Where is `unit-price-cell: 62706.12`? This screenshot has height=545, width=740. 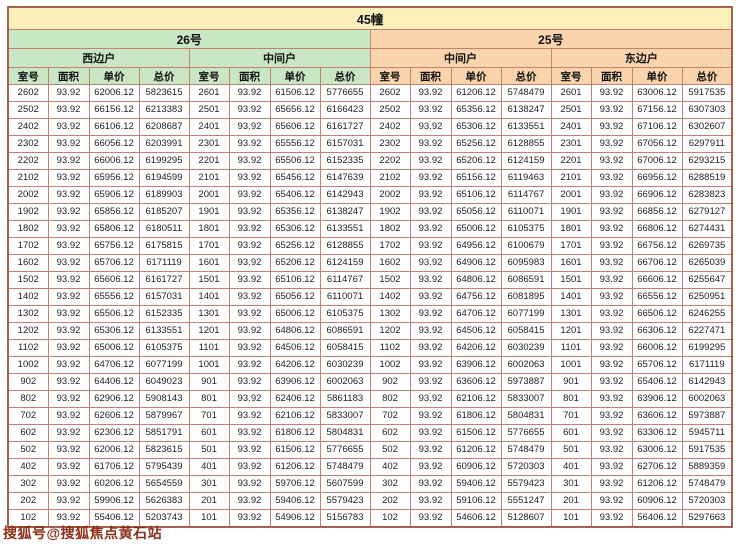 unit-price-cell: 62706.12 is located at coordinates (657, 467).